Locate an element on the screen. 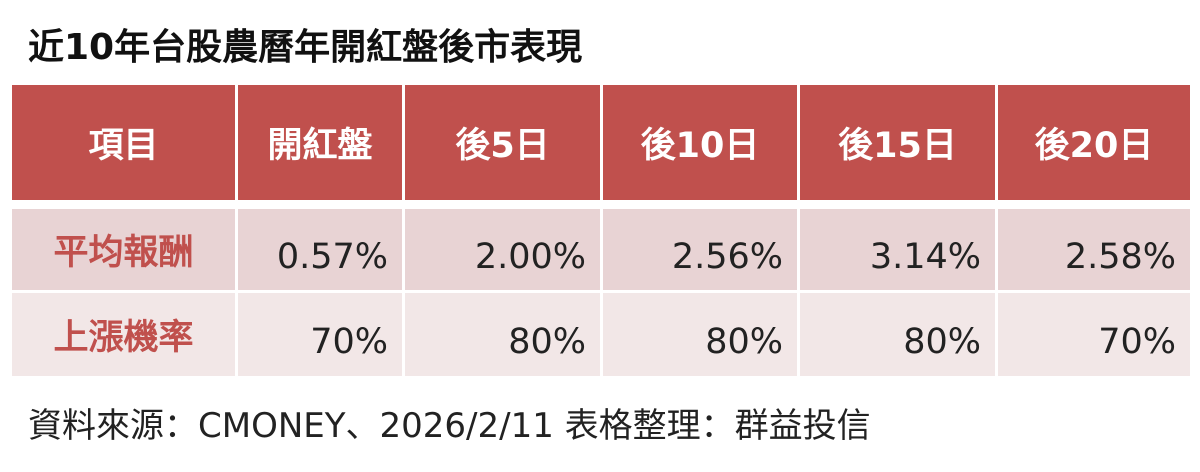 This screenshot has width=1200, height=472. row-label: 上漲機率 is located at coordinates (123, 334).